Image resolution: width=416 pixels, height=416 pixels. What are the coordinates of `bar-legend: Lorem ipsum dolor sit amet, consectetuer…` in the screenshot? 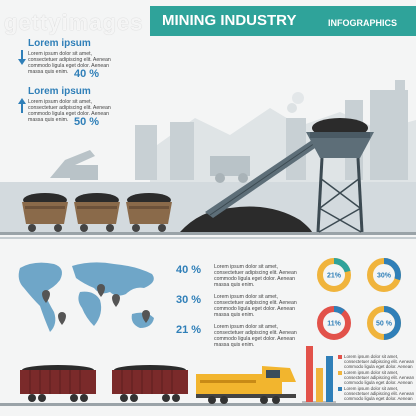 It's located at (377, 378).